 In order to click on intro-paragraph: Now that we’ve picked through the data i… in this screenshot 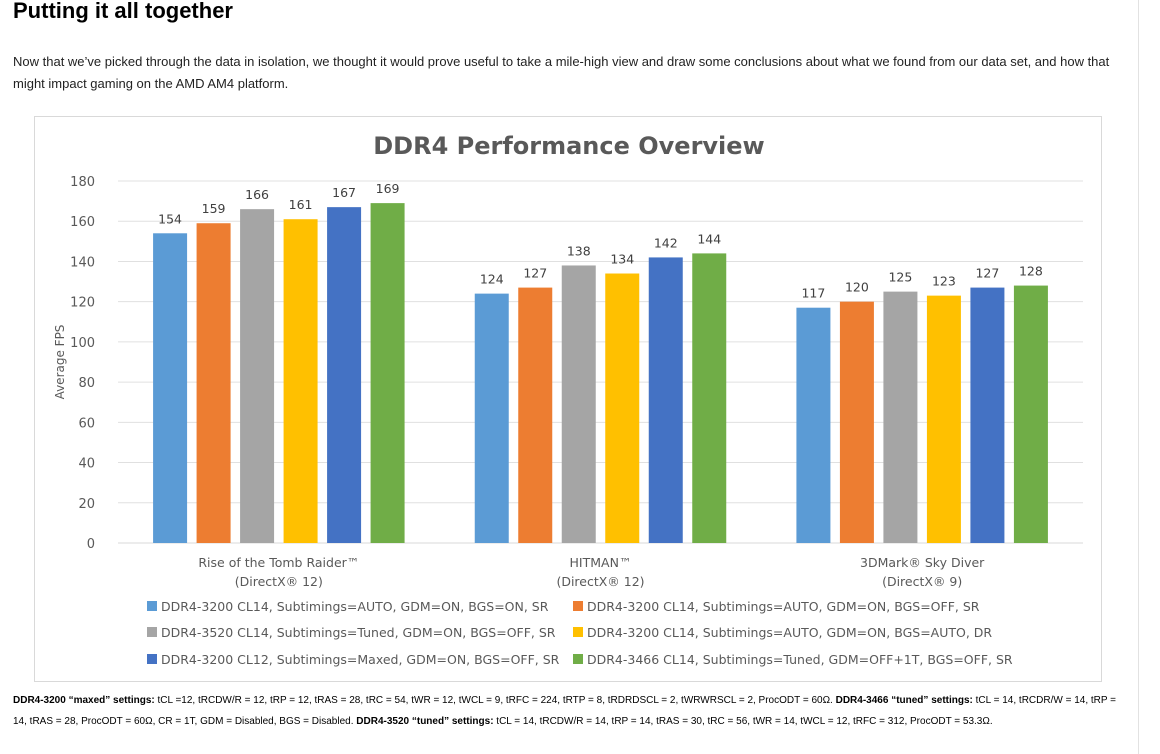, I will do `click(561, 72)`.